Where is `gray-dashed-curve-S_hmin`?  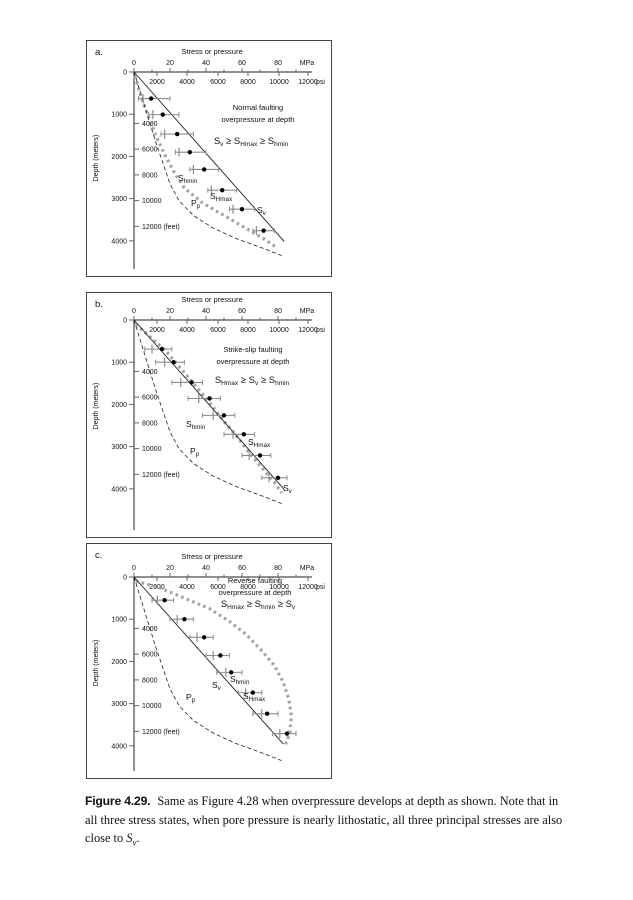
gray-dashed-curve-S_hmin is located at coordinates (205, 162).